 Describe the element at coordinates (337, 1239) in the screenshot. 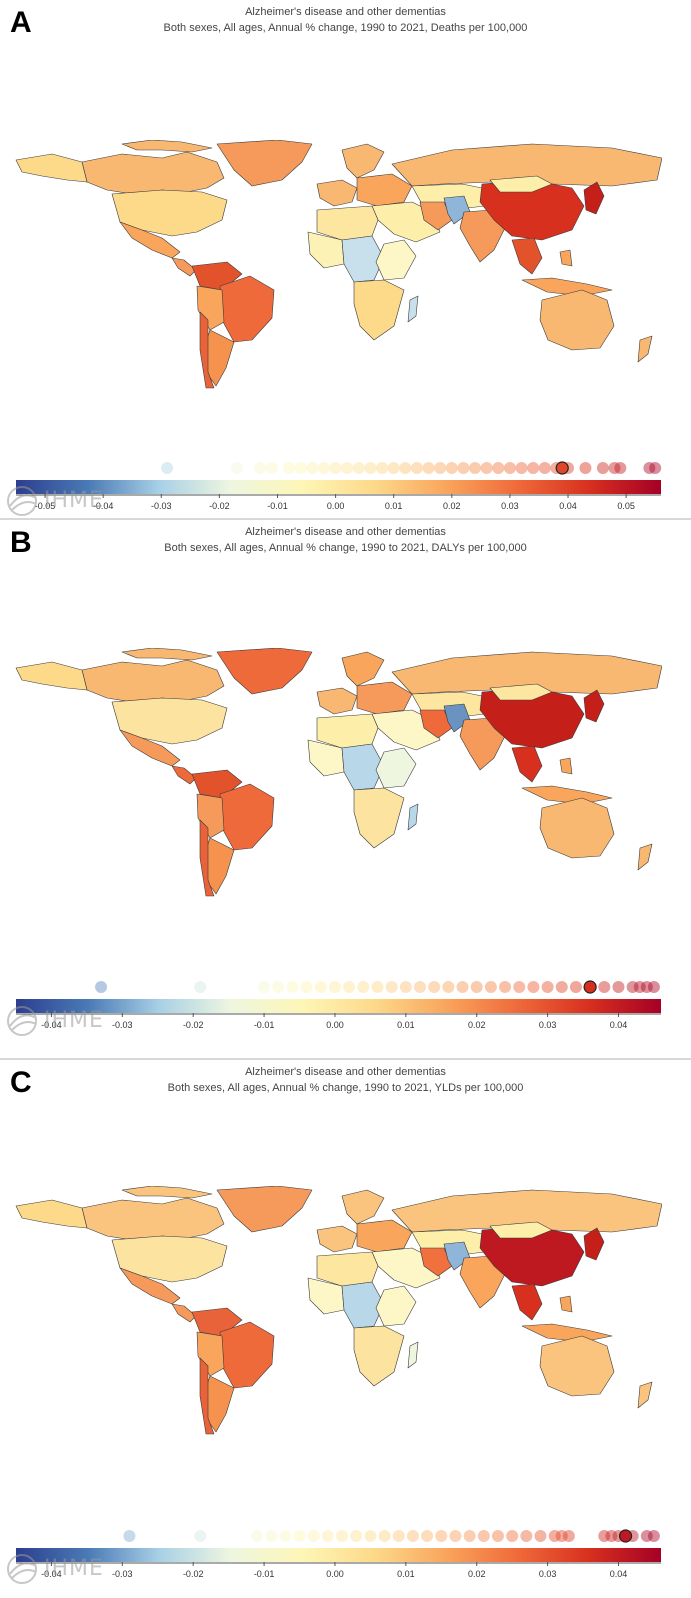

I see `country-western-europe` at that location.